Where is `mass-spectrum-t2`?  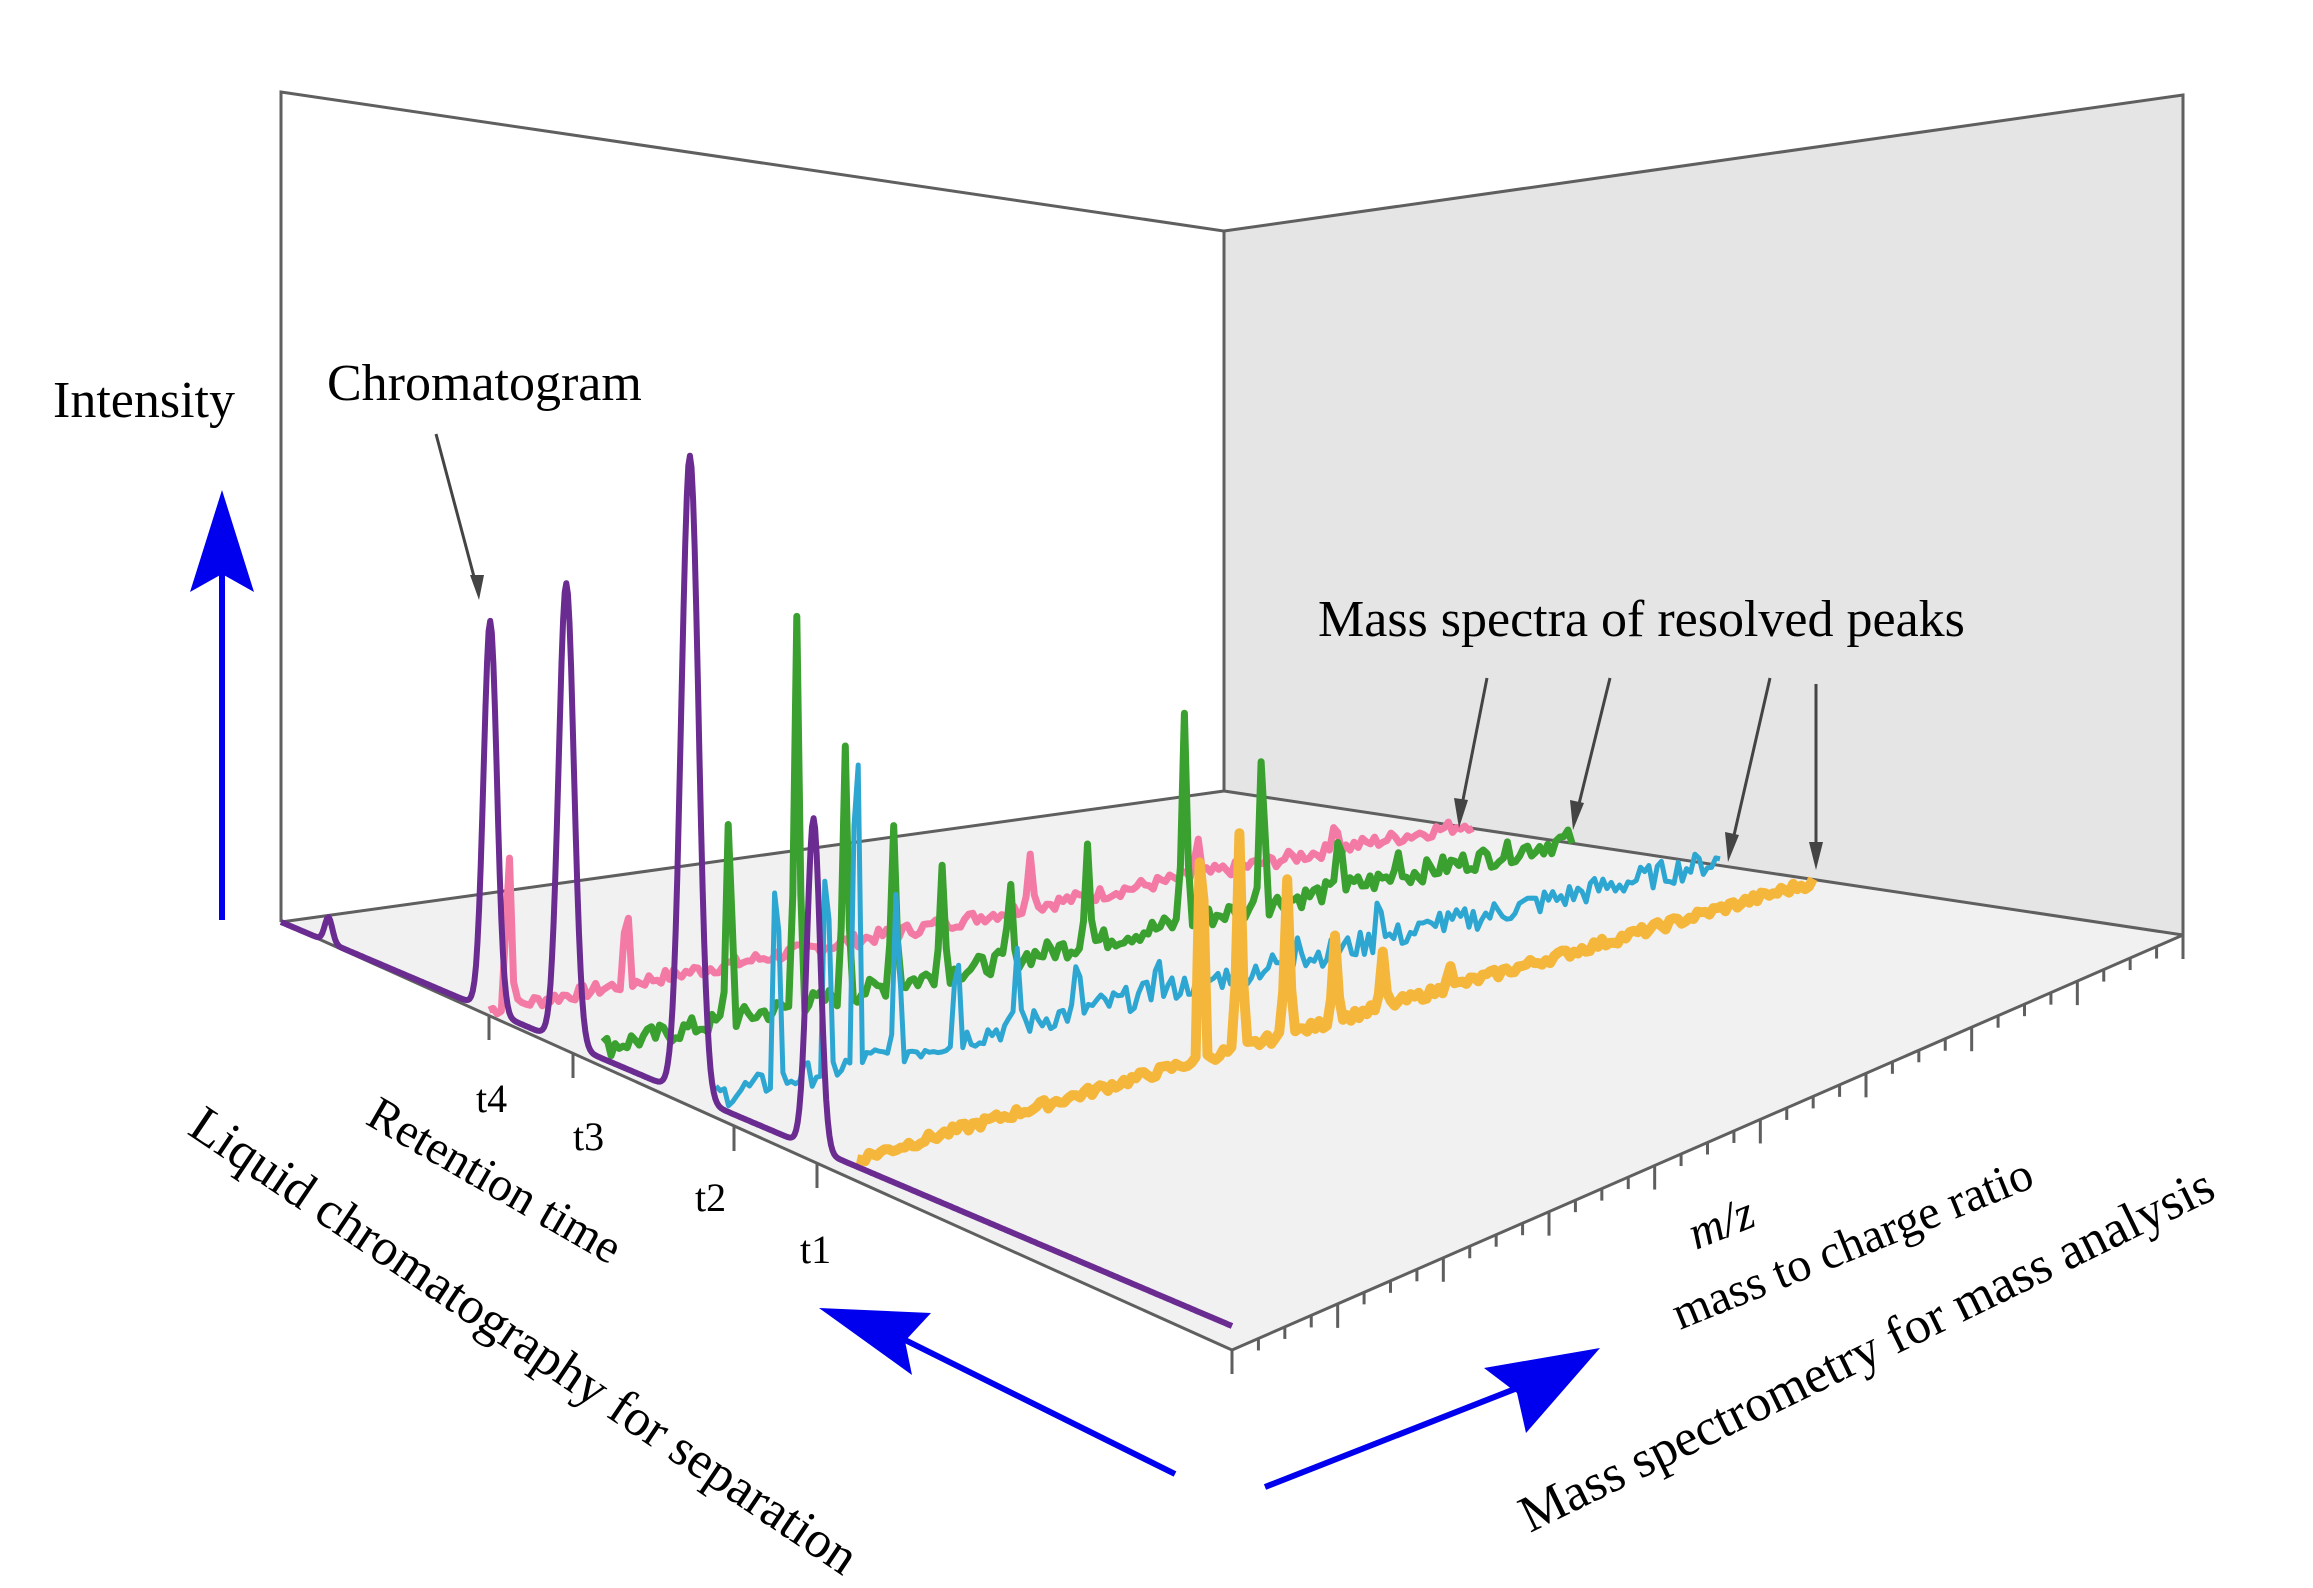
mass-spectrum-t2 is located at coordinates (1217, 935).